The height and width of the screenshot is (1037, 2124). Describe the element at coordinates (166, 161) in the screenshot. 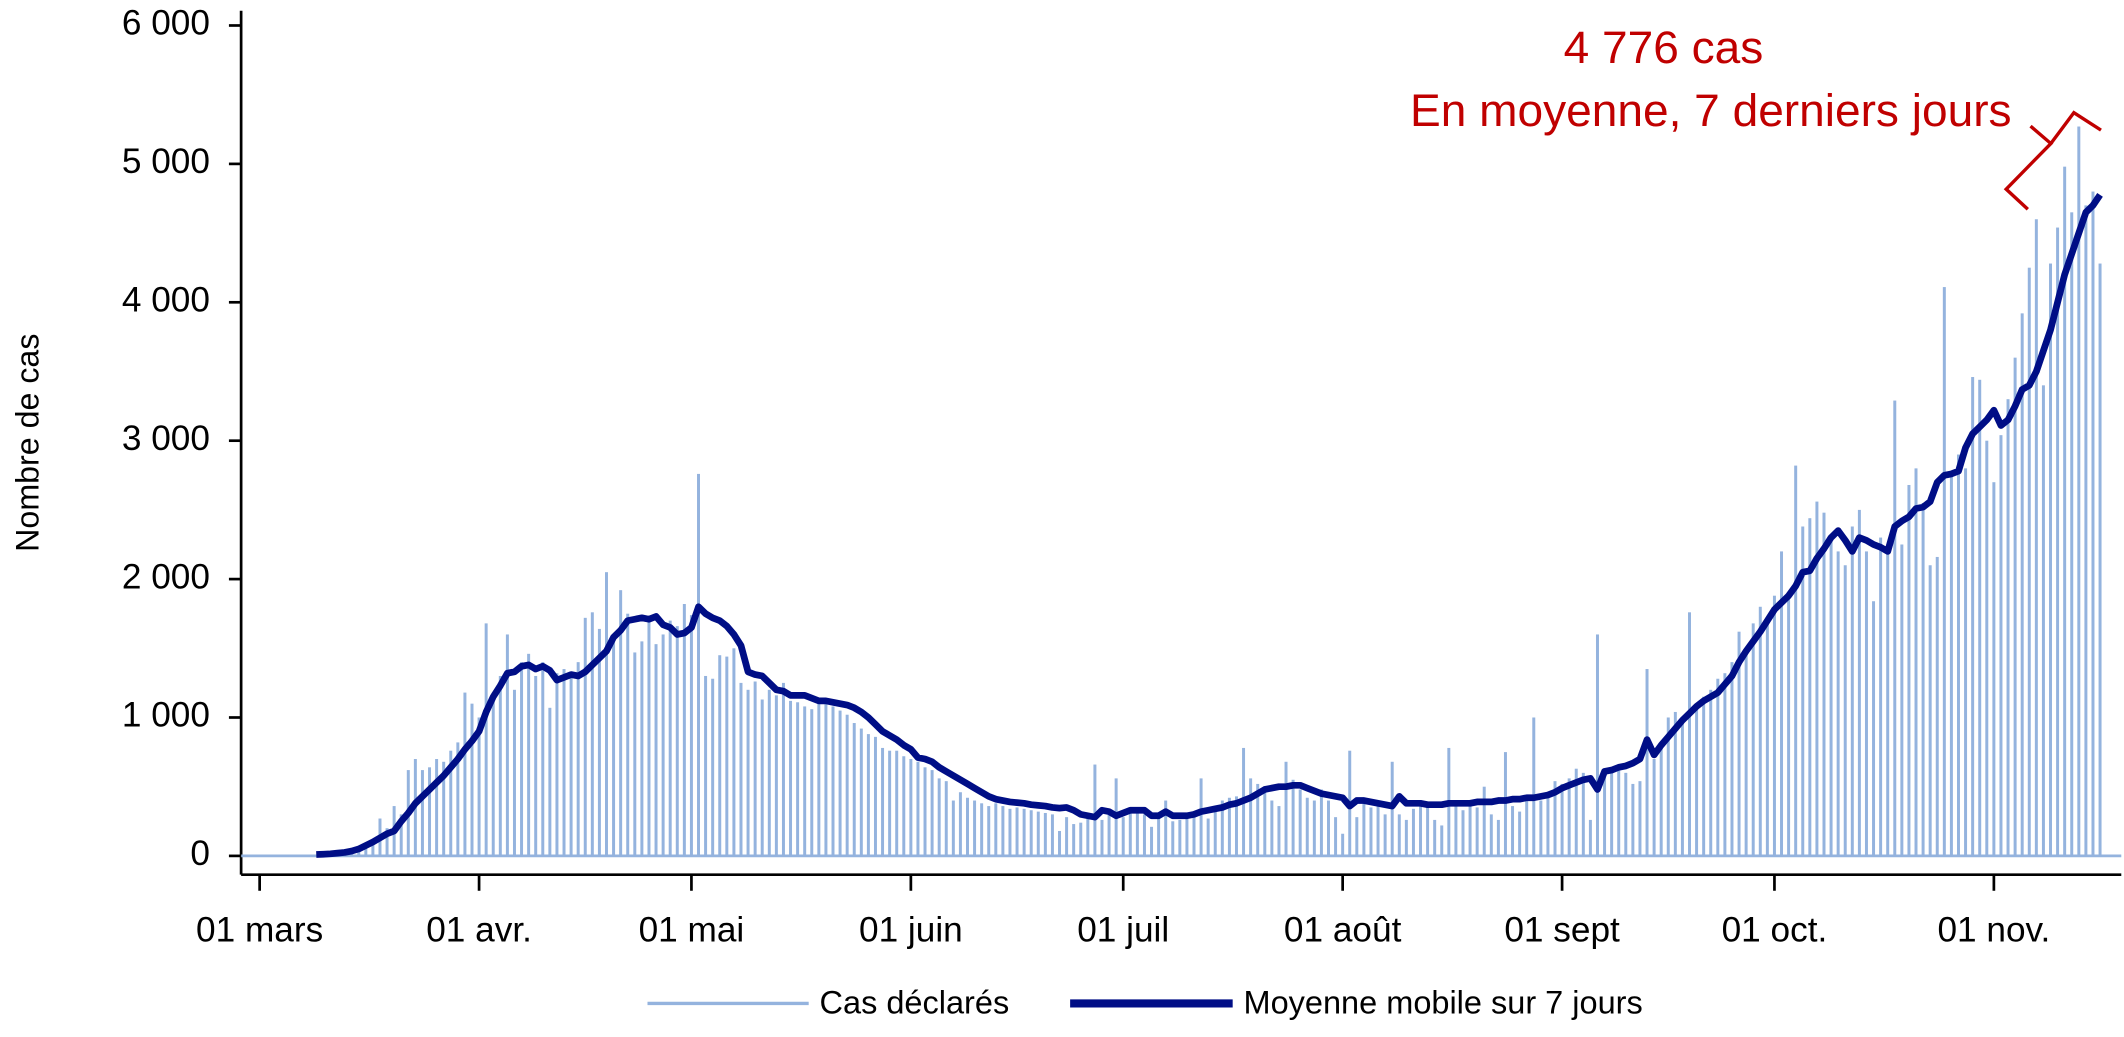

I see `y-tick-label: 5 000` at that location.